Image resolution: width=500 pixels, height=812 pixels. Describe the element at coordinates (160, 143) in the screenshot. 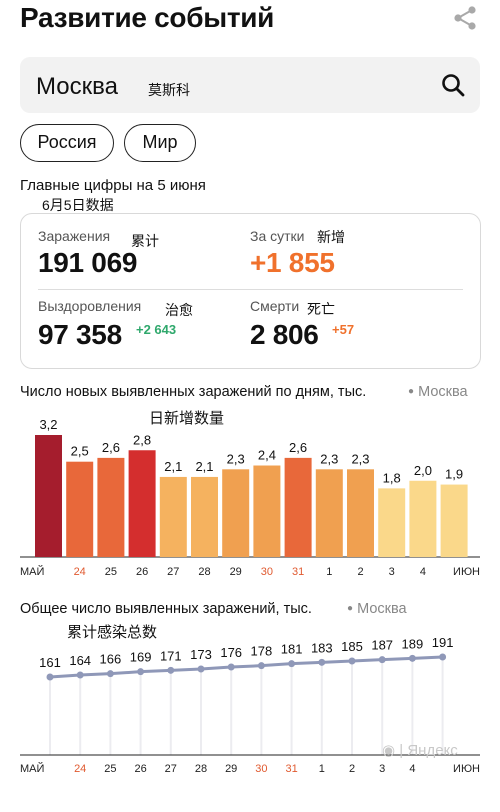

I see `chip-world: Мир` at that location.